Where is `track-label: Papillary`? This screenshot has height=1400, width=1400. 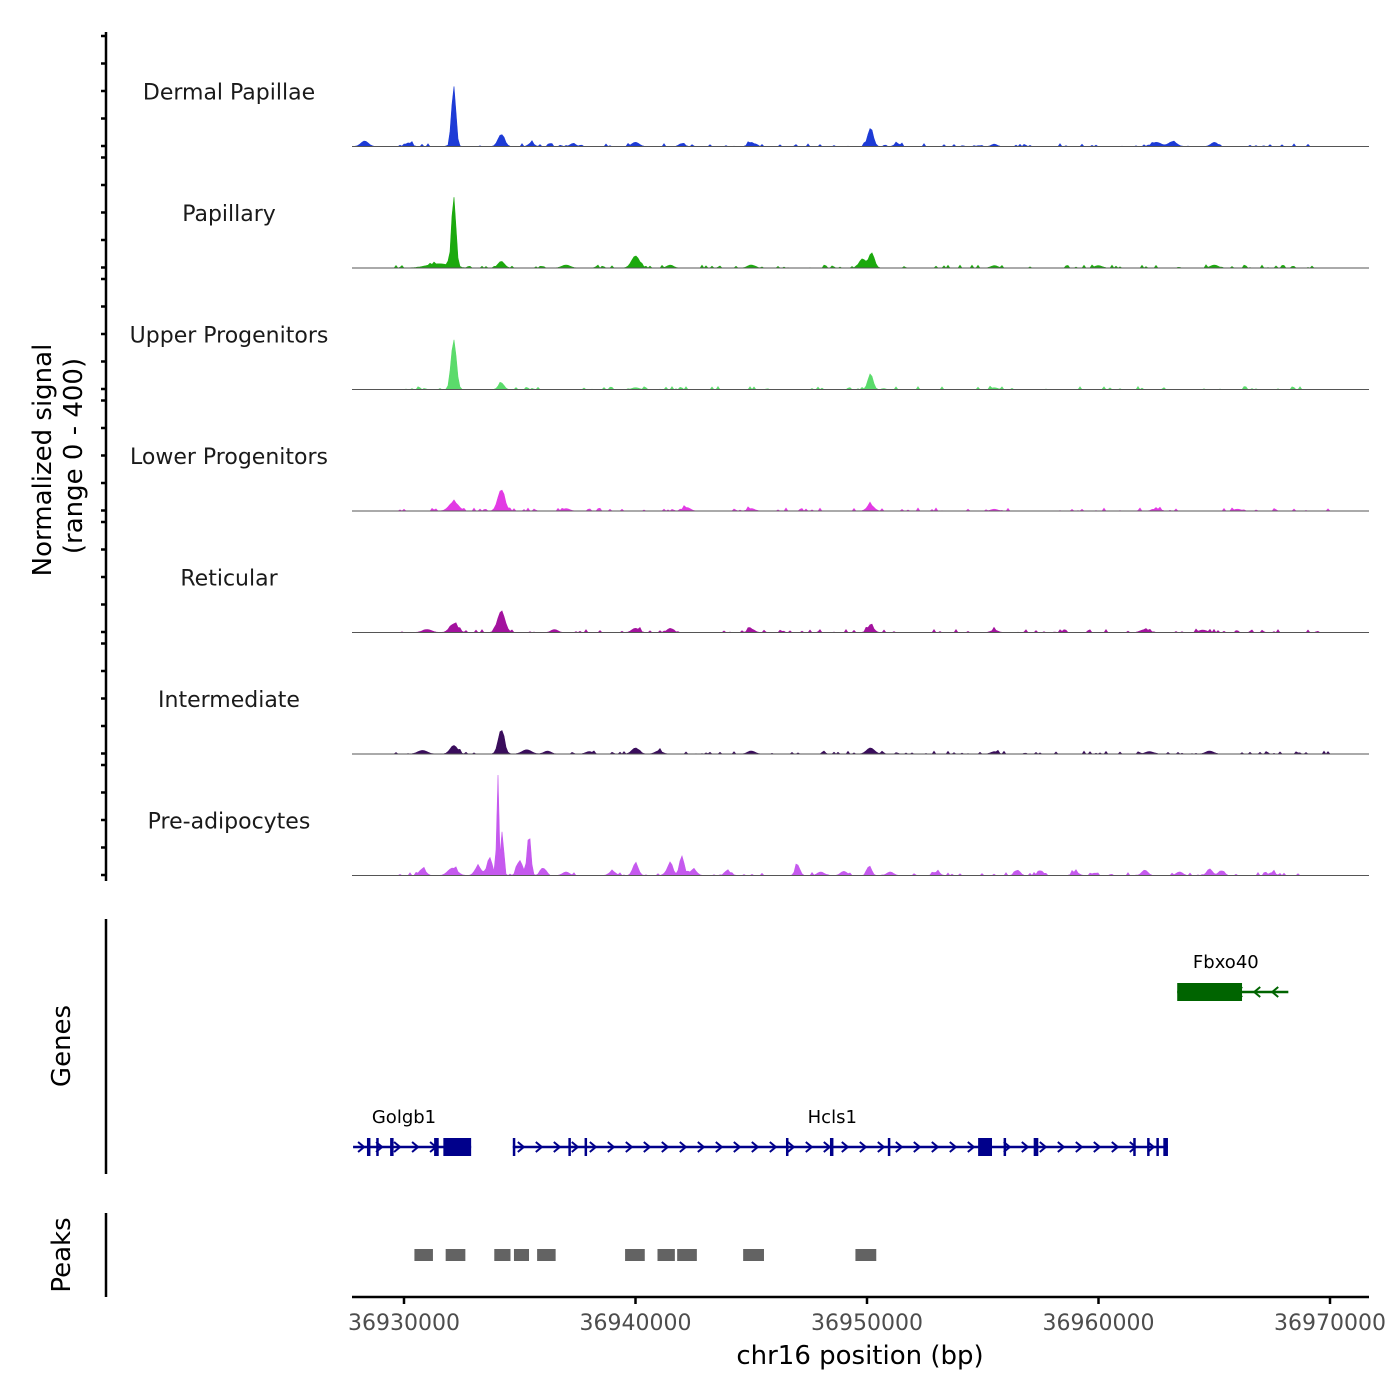
track-label: Papillary is located at coordinates (229, 214).